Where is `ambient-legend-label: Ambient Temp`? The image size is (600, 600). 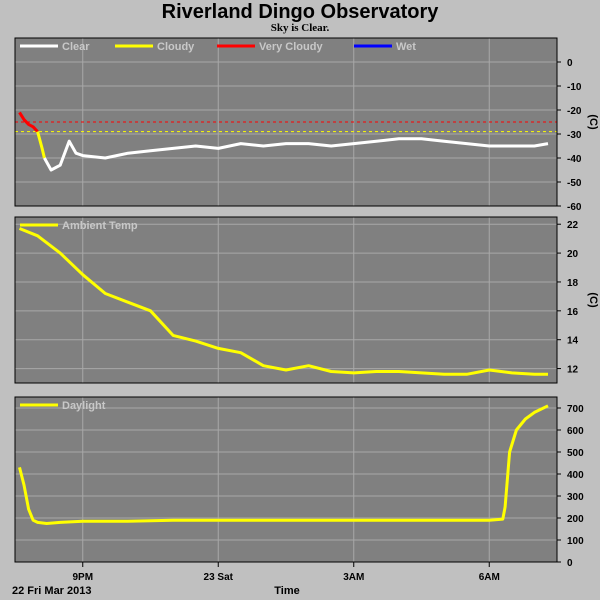
ambient-legend-label: Ambient Temp is located at coordinates (100, 226).